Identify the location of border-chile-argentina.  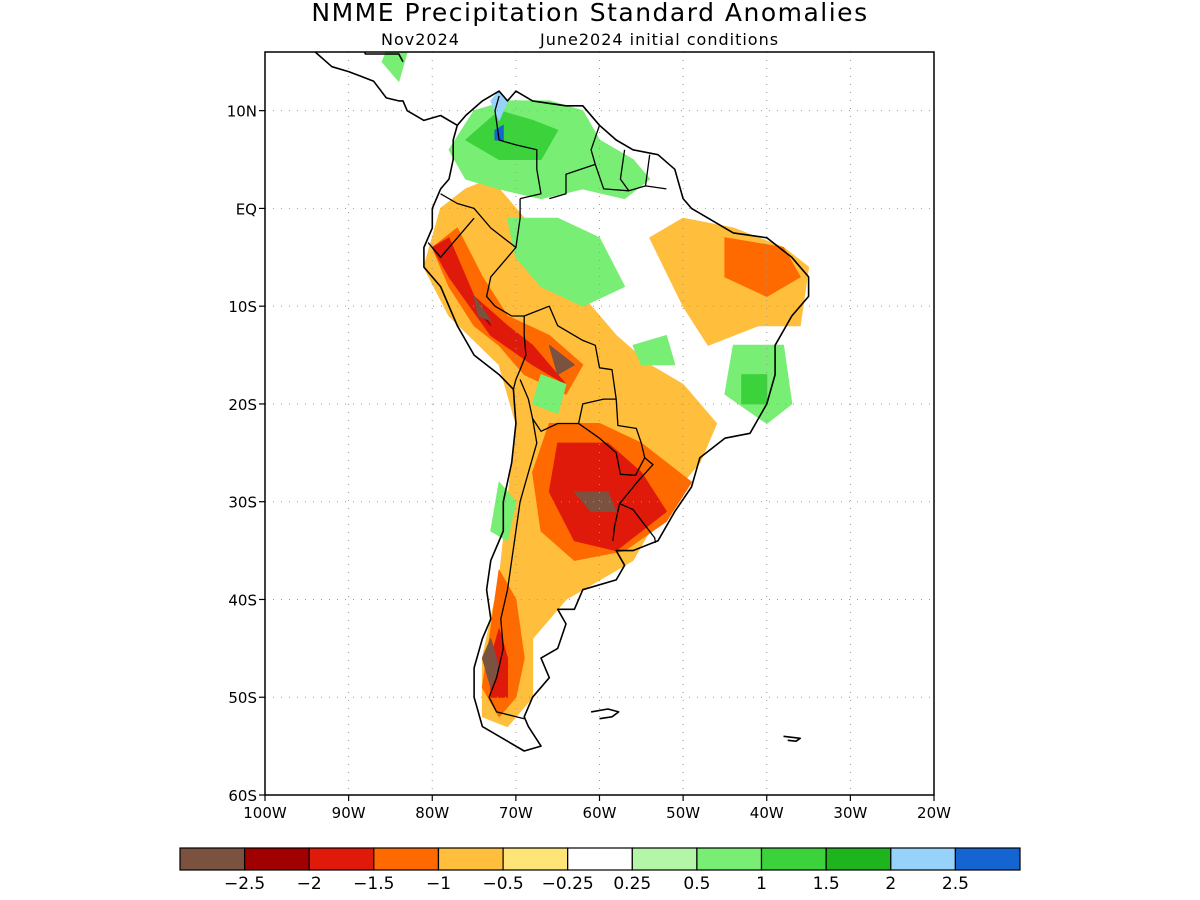
(513, 569).